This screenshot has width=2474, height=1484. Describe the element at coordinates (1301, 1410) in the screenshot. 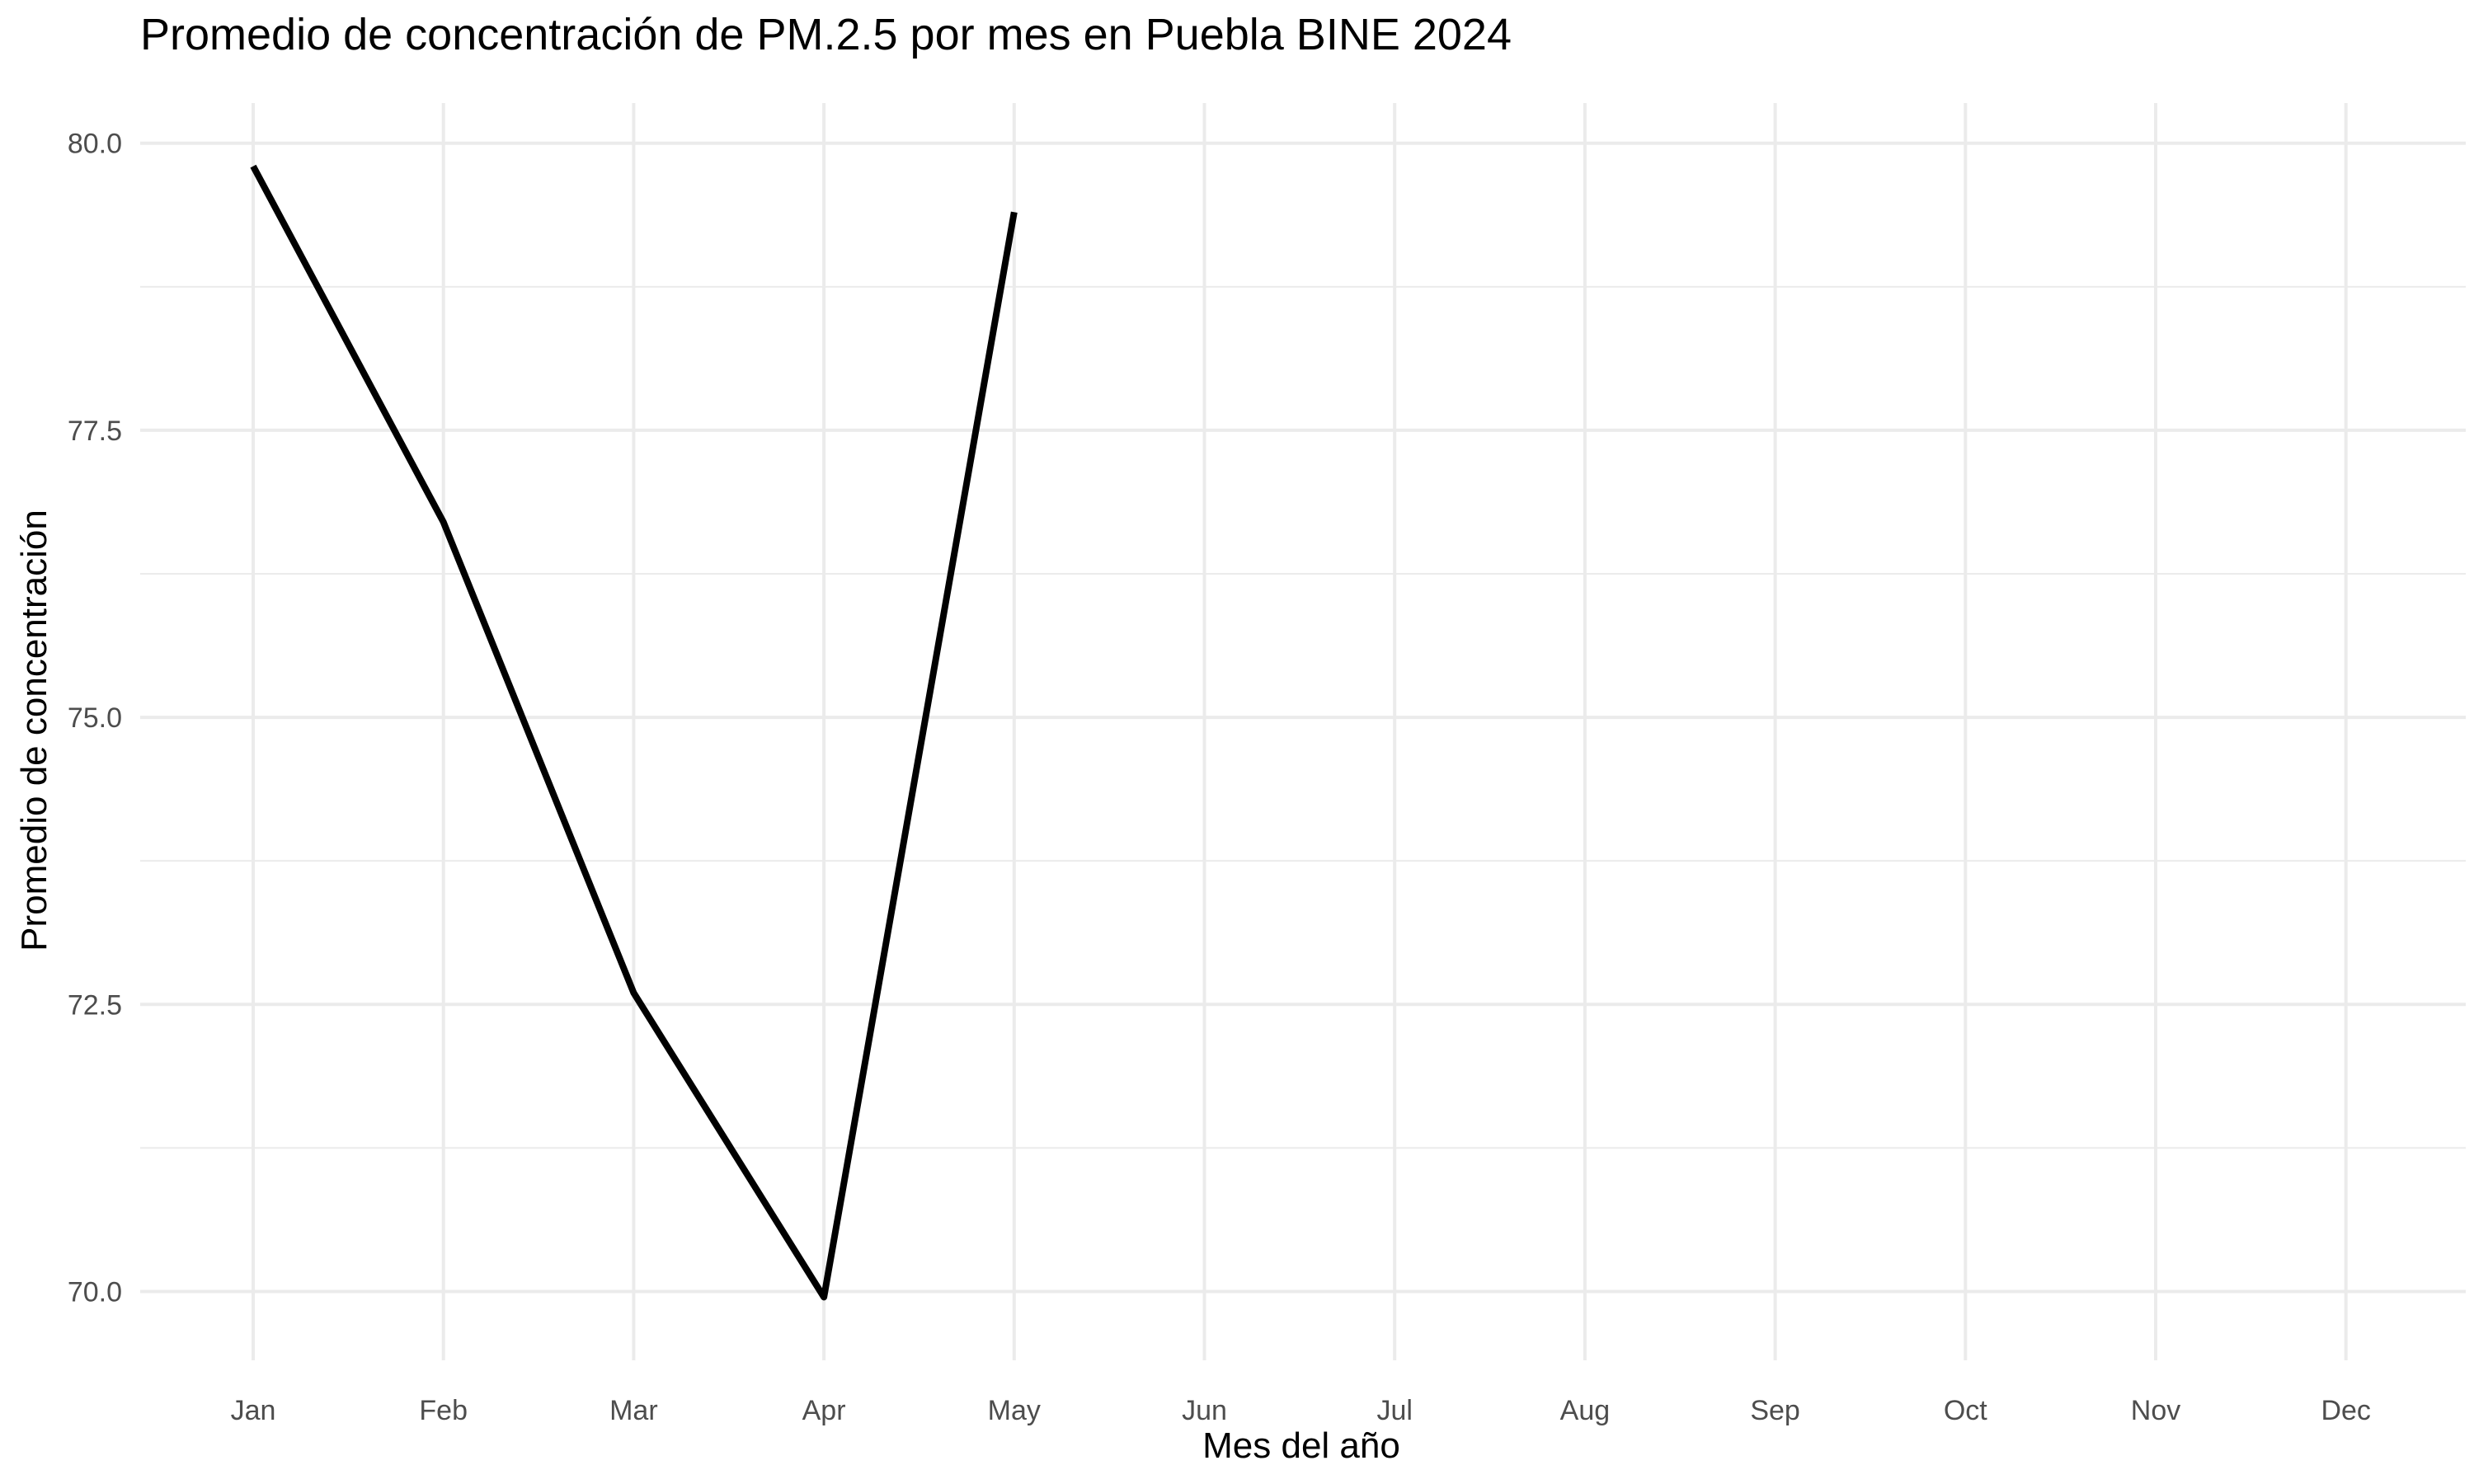

I see `x-axis-ticks: Jan Feb Mar Apr May Jun Jul Aug Sep Oct Nov Dec` at that location.